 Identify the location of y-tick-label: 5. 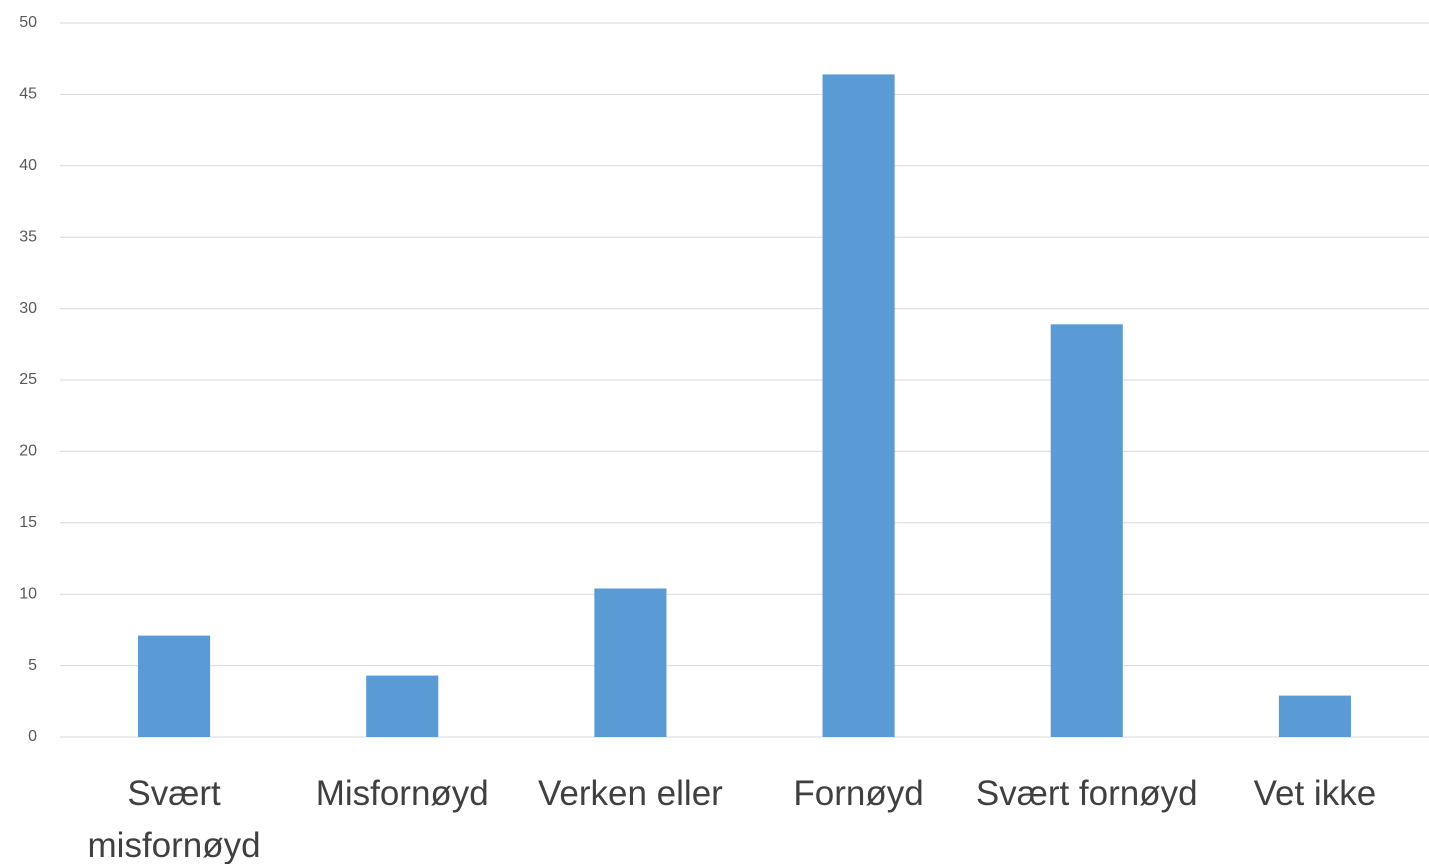
(32, 665).